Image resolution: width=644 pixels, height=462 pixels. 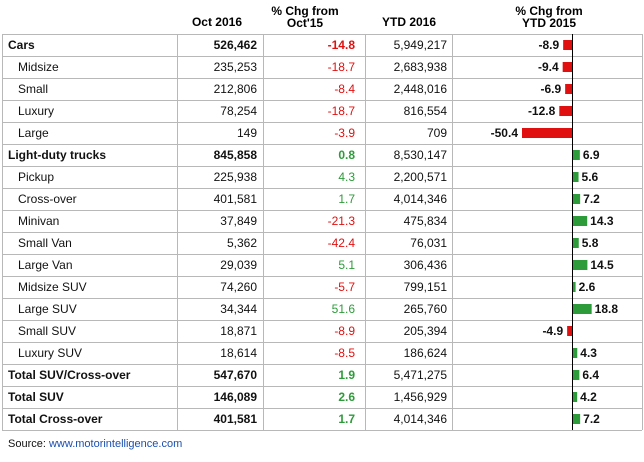 I want to click on row-label: Small SUV, so click(x=47, y=331).